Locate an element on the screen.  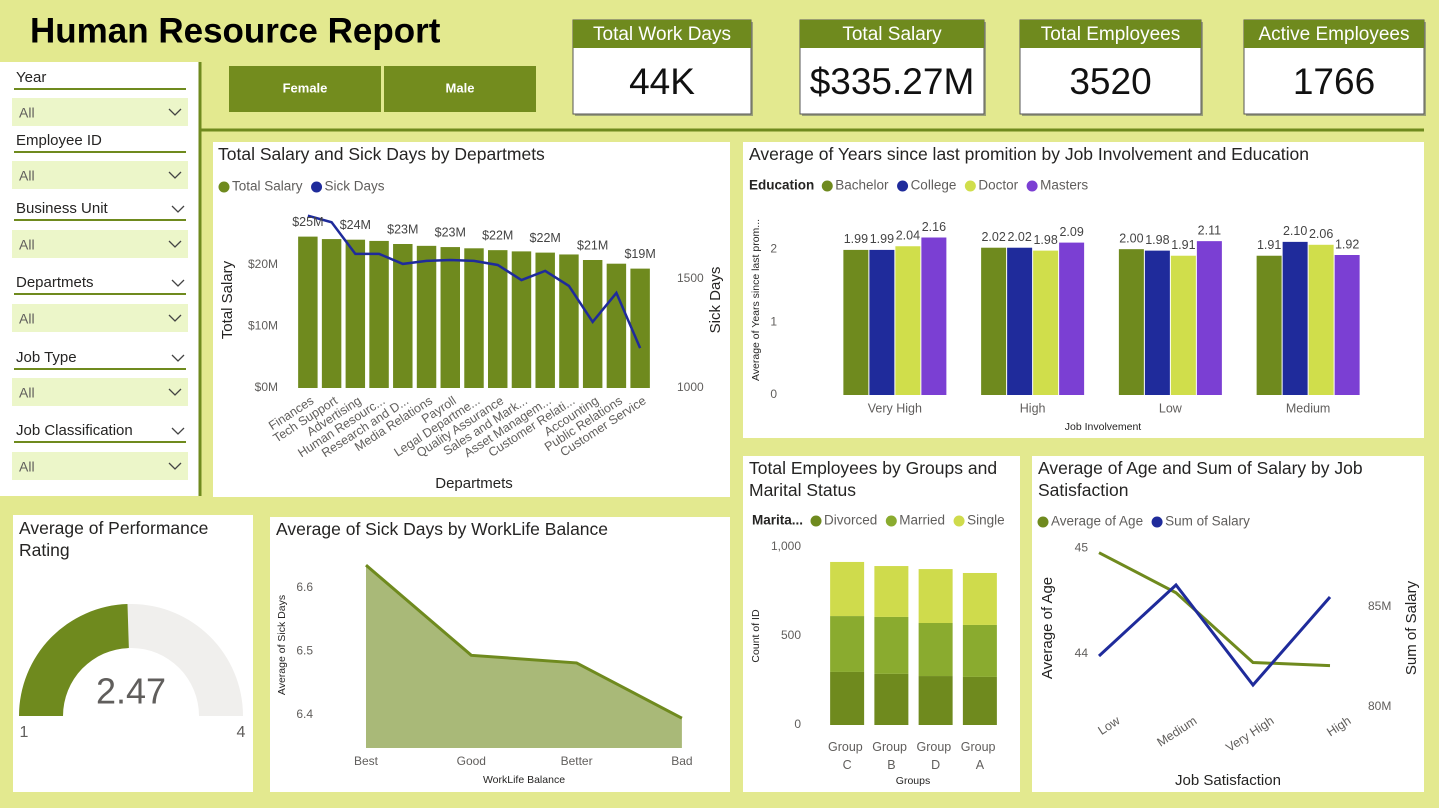
legend-label: Bachelor is located at coordinates (862, 185).